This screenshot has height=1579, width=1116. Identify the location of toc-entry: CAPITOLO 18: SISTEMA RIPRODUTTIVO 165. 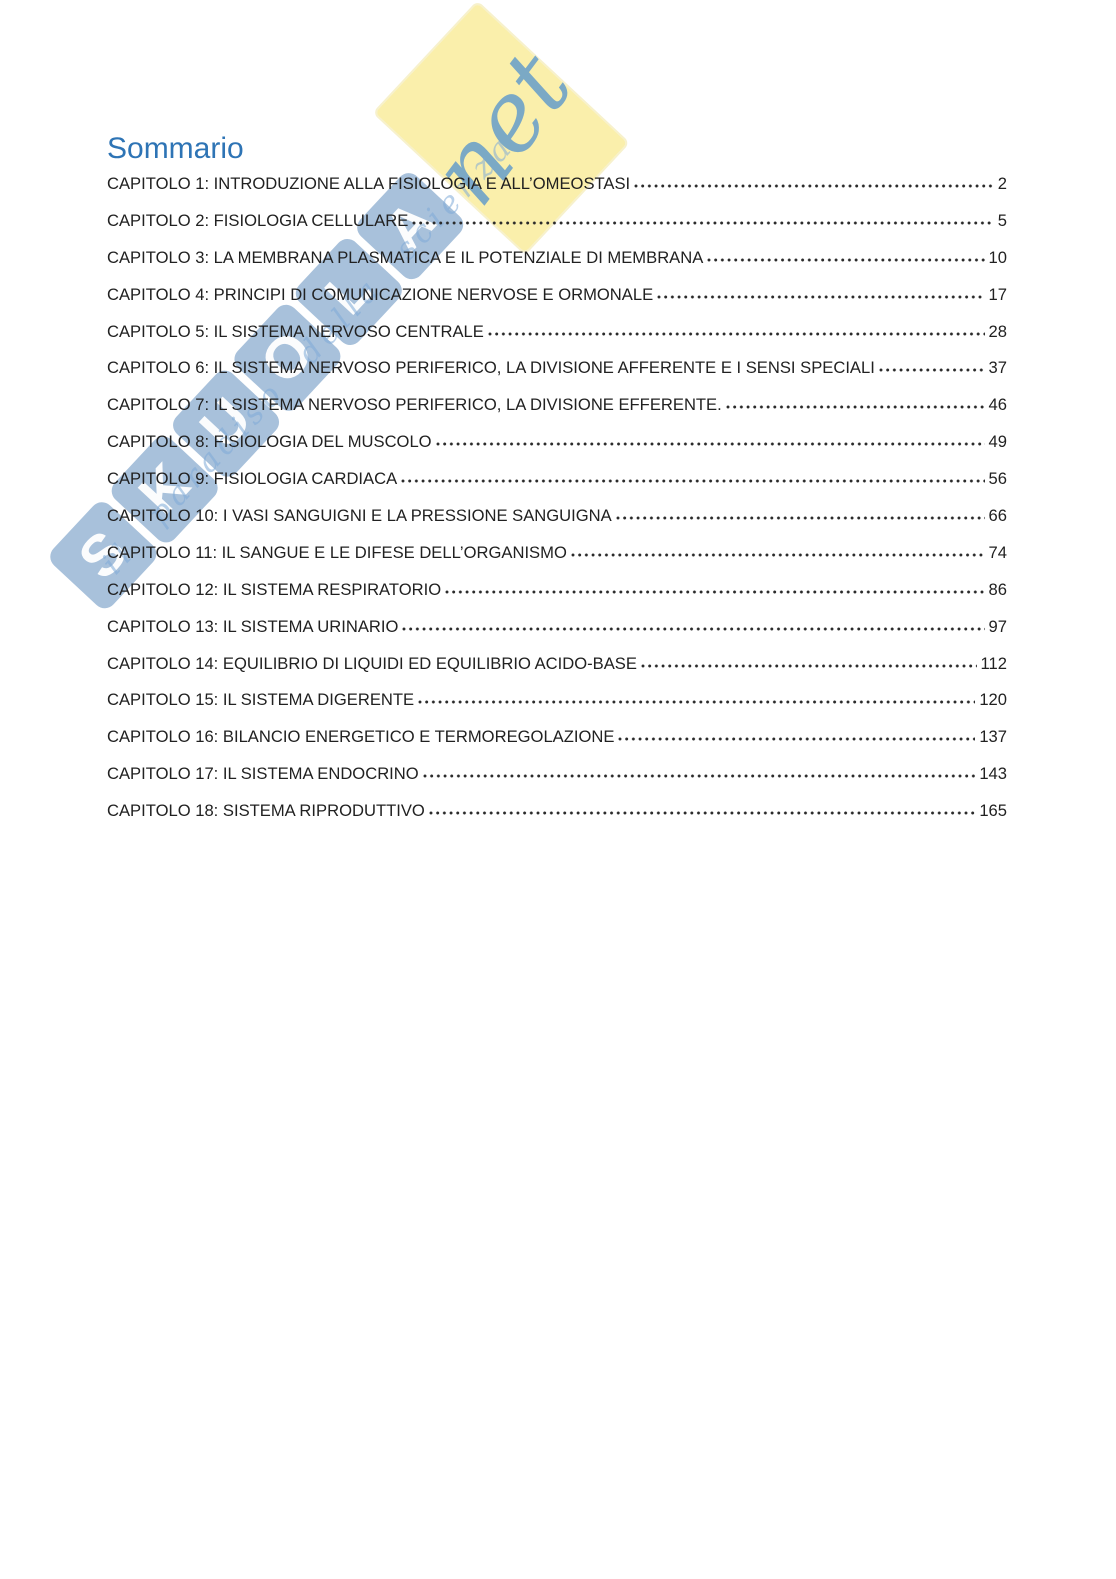
(557, 819).